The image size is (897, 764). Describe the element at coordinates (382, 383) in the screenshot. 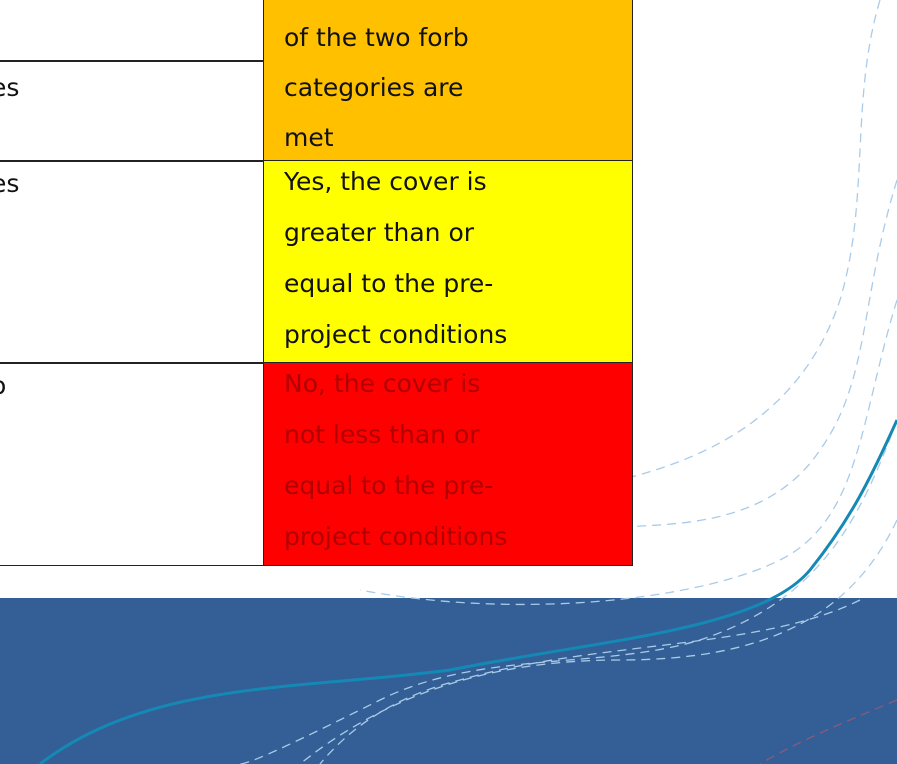

I see `cell-text-line: No, the cover is` at that location.